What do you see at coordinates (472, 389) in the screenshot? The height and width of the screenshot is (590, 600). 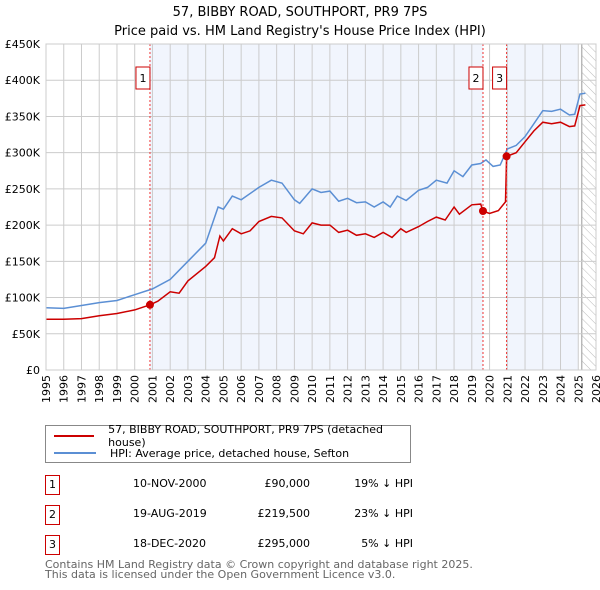 I see `x-tick-label: 2019` at bounding box center [472, 389].